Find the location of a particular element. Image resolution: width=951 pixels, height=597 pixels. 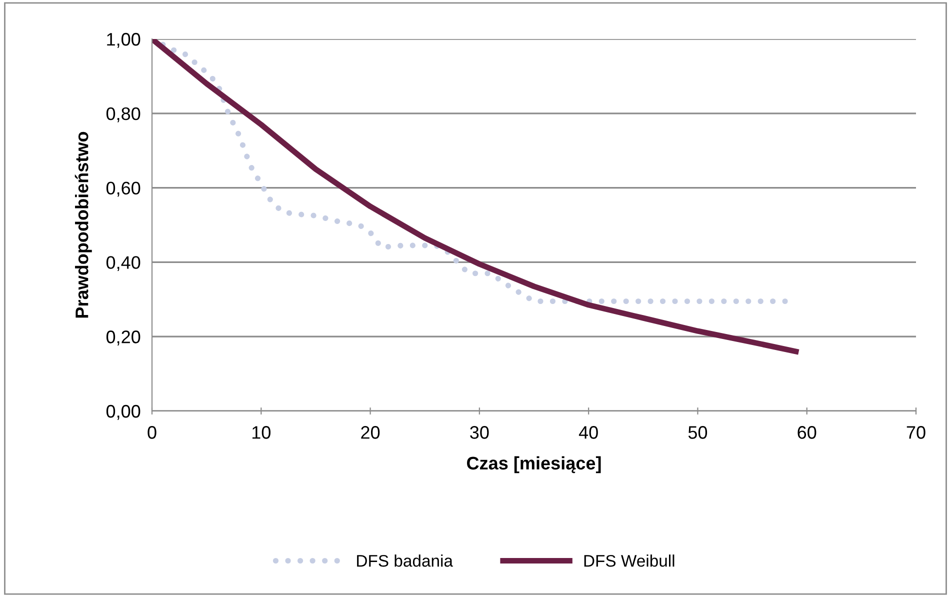

x-tick-label: 30 is located at coordinates (479, 432).